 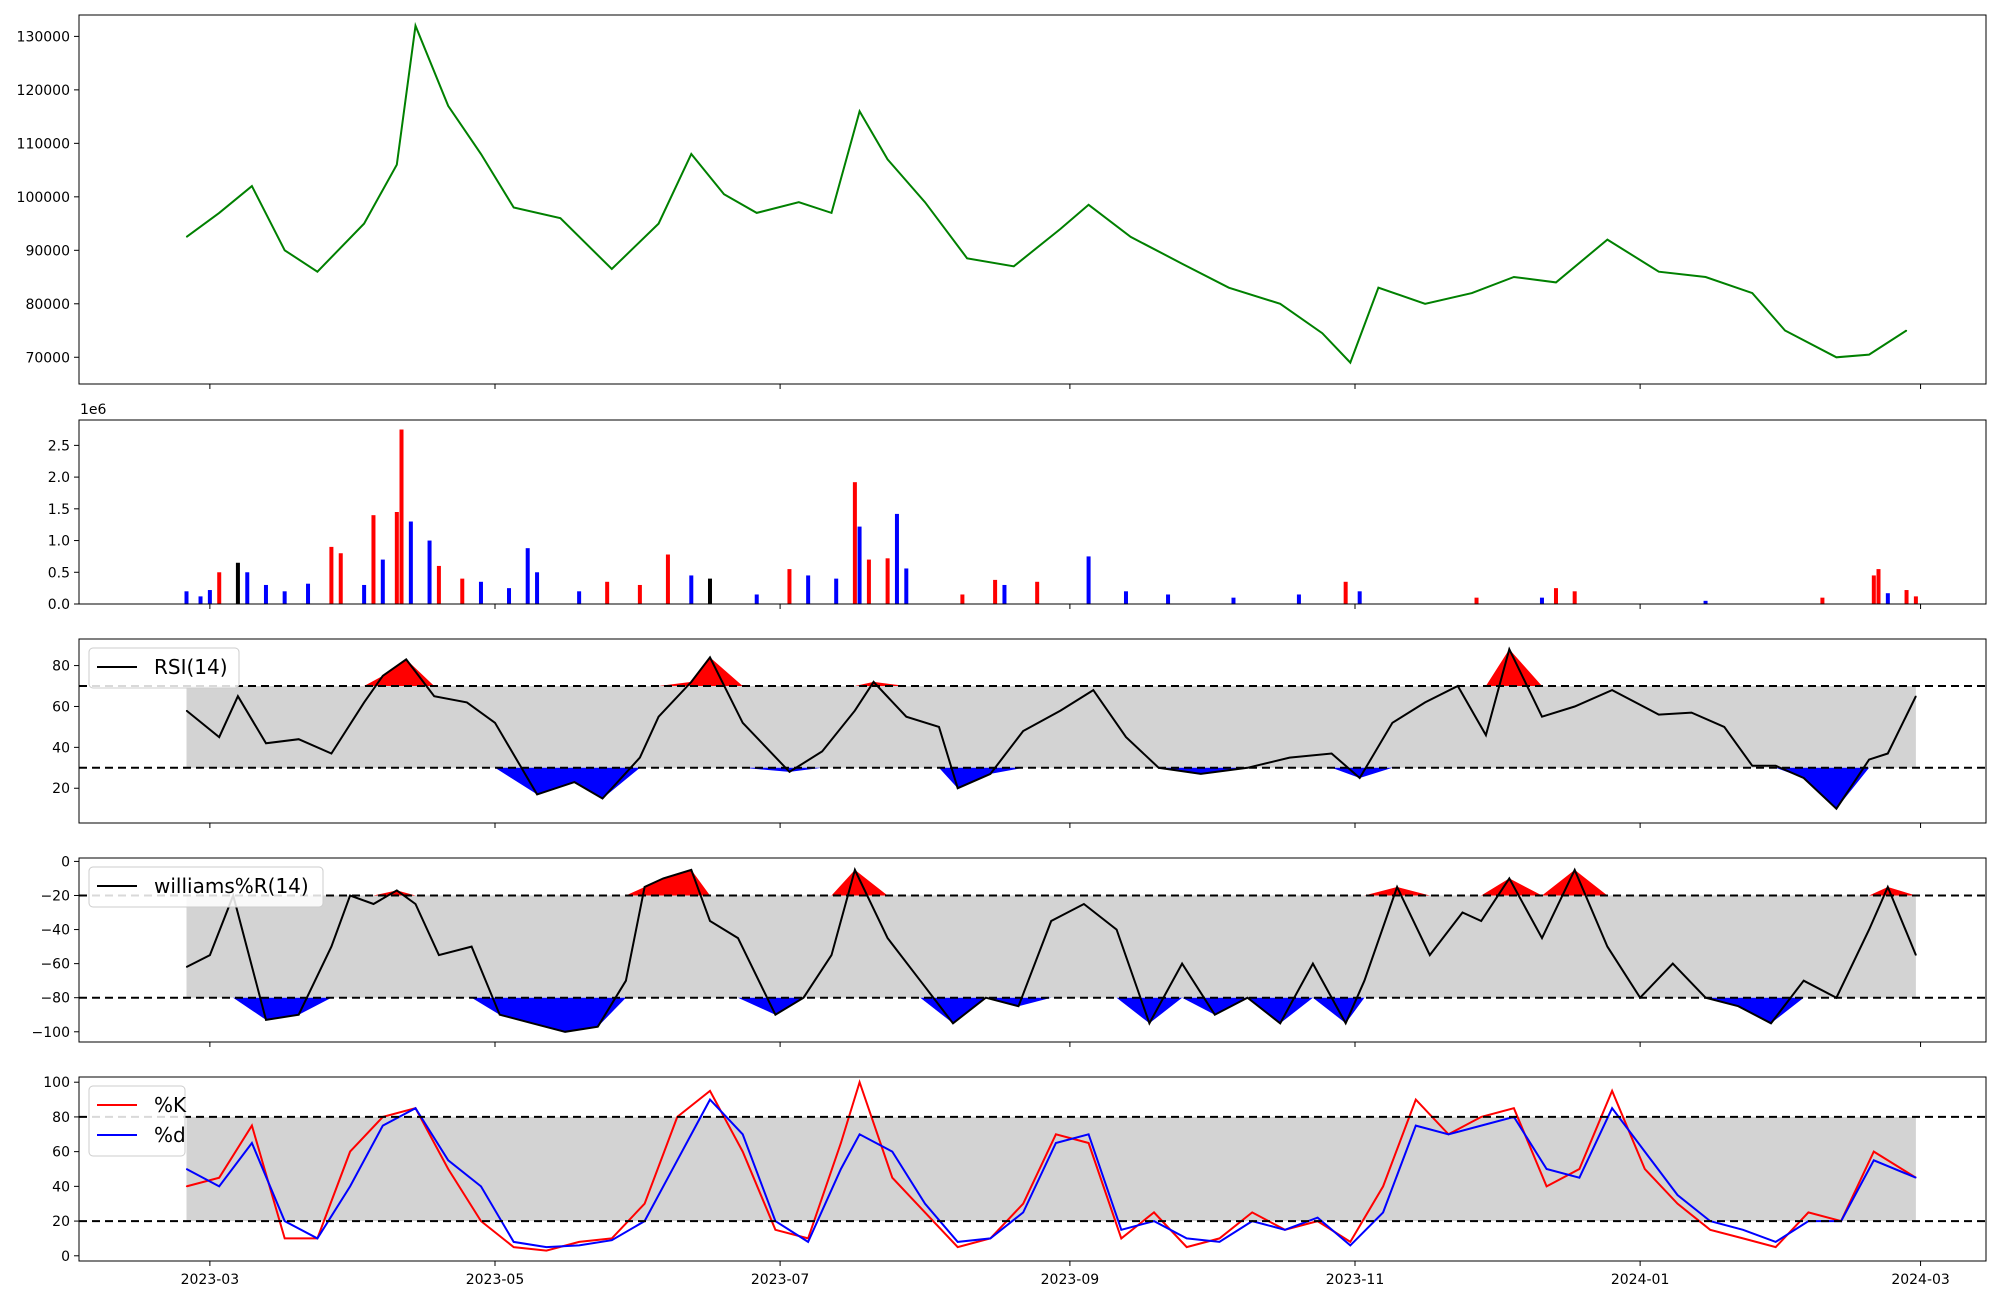 I want to click on rsi-legend-box, so click(x=164, y=668).